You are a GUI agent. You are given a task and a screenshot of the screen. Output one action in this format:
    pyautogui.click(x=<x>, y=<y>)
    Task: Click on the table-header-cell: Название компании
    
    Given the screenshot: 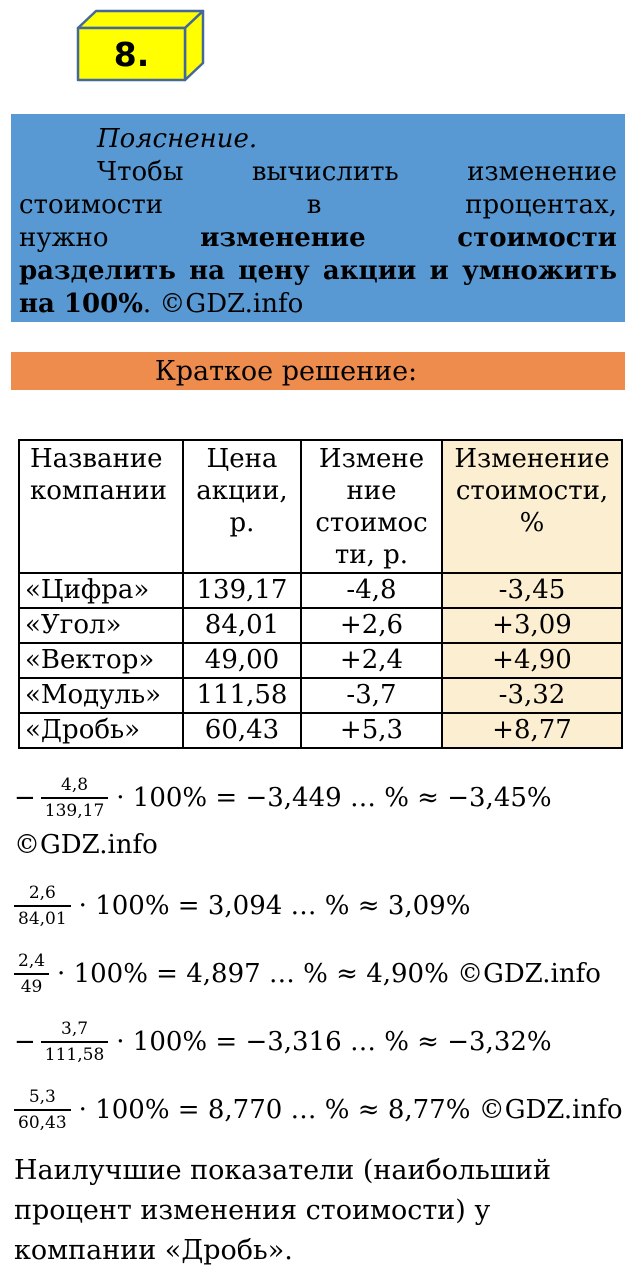 What is the action you would take?
    pyautogui.click(x=101, y=506)
    